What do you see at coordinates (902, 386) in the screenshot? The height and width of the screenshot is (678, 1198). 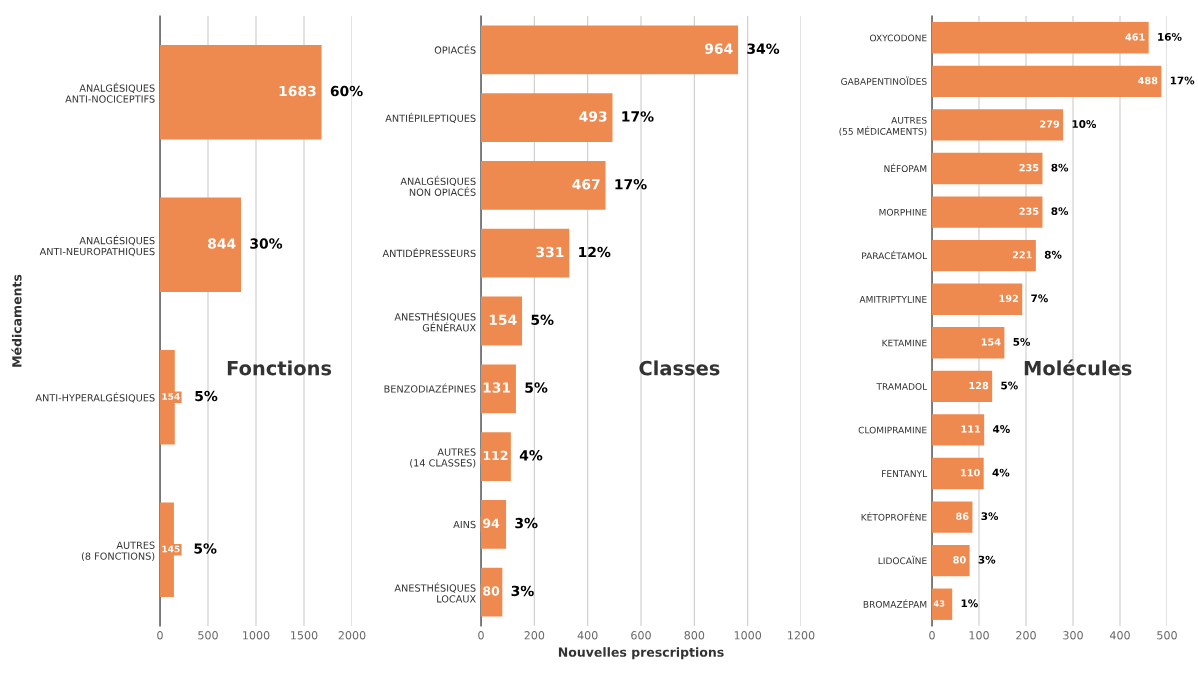 I see `y-tick-label: TRAMADOL` at bounding box center [902, 386].